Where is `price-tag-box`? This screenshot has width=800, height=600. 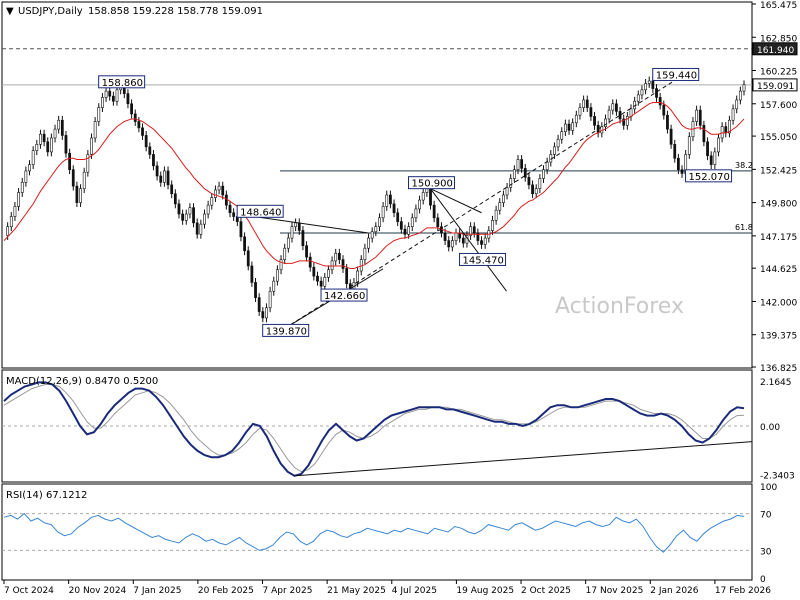 price-tag-box is located at coordinates (775, 85).